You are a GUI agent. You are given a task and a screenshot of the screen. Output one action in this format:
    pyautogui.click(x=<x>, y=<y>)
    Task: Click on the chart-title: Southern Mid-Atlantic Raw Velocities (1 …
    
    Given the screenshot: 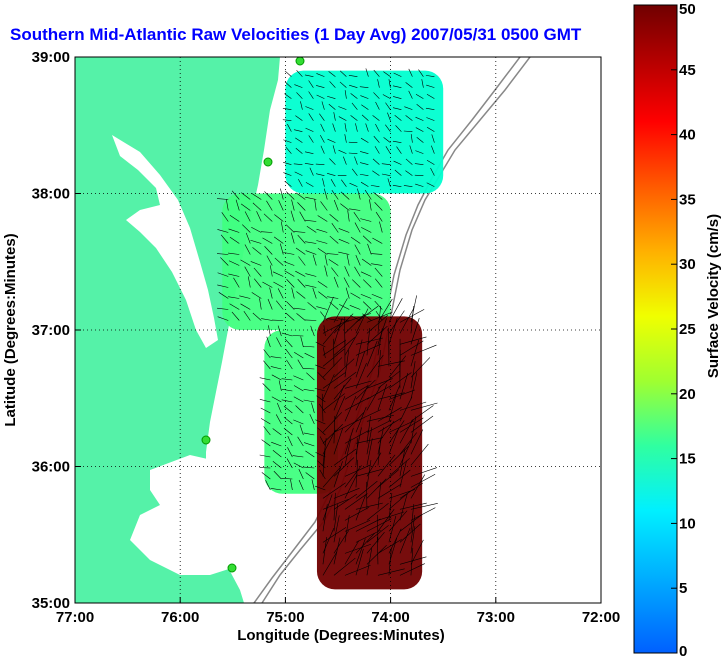 What is the action you would take?
    pyautogui.click(x=296, y=34)
    